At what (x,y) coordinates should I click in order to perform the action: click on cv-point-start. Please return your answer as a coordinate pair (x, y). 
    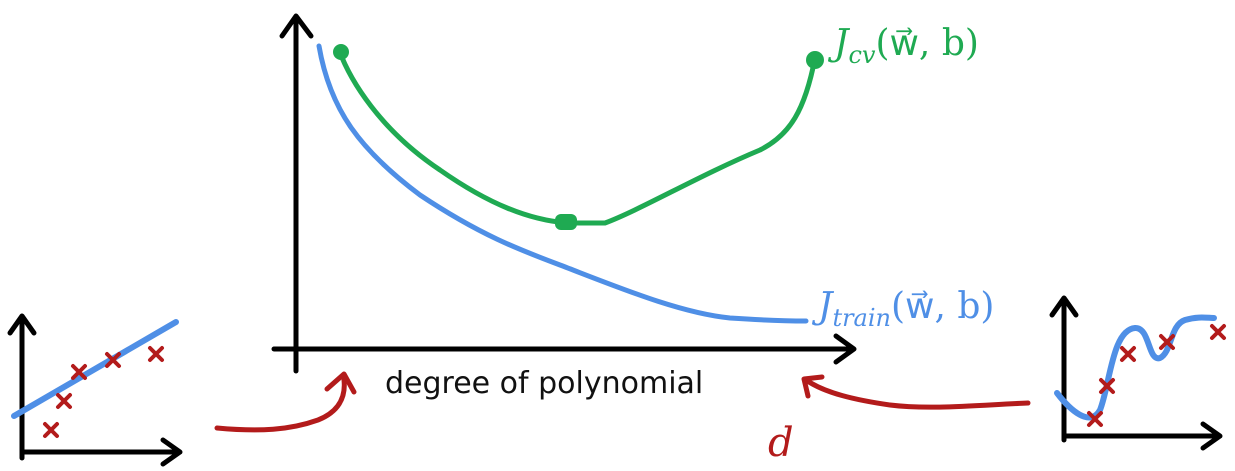
    Looking at the image, I should click on (341, 52).